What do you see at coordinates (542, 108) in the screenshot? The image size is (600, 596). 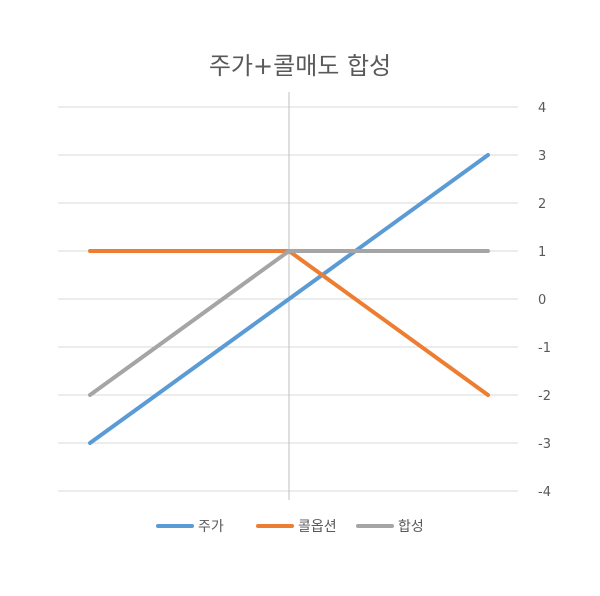 I see `y-tick-label: 4` at bounding box center [542, 108].